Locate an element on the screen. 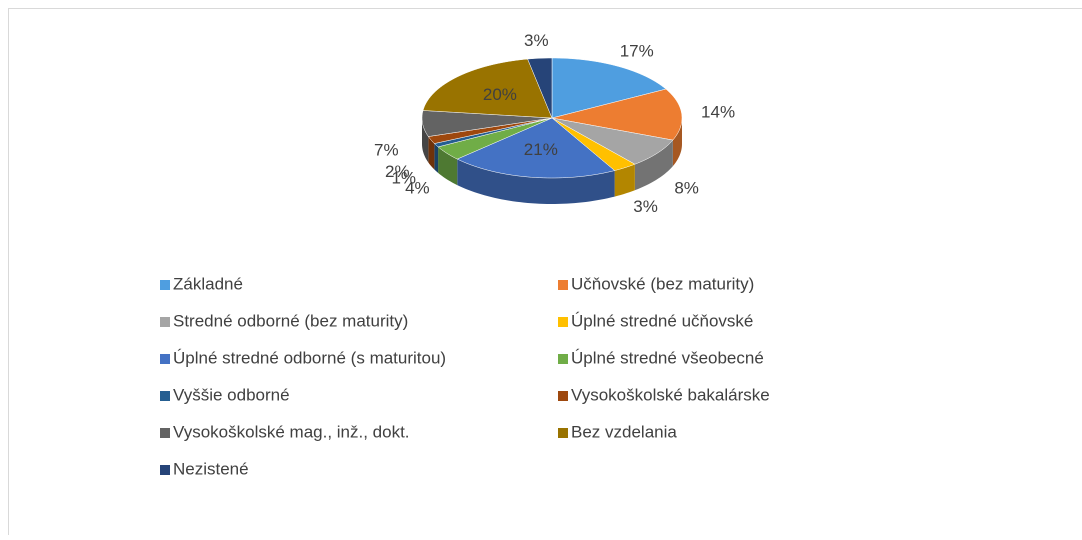 The image size is (1082, 540). data-label: 20% is located at coordinates (500, 94).